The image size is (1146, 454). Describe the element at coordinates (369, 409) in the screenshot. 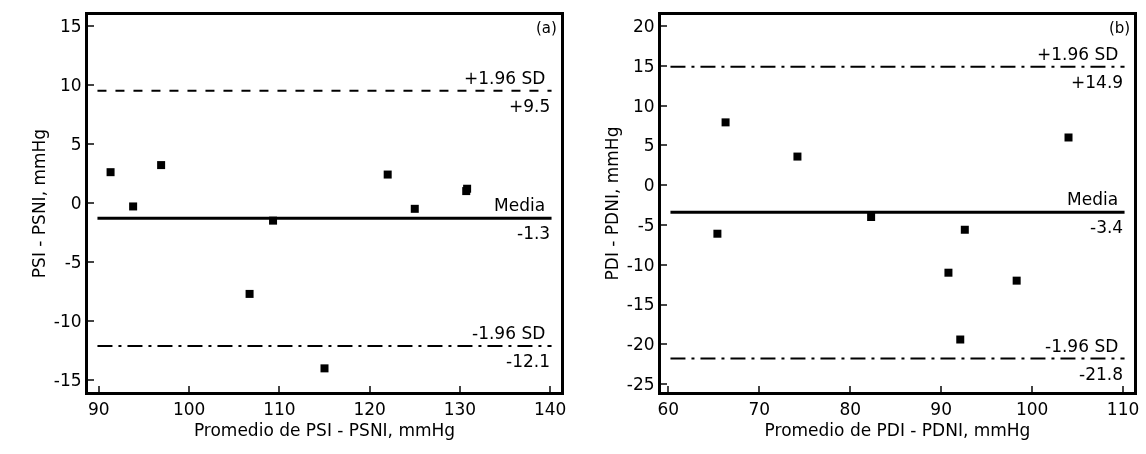

I see `x-tick-label: 120` at that location.